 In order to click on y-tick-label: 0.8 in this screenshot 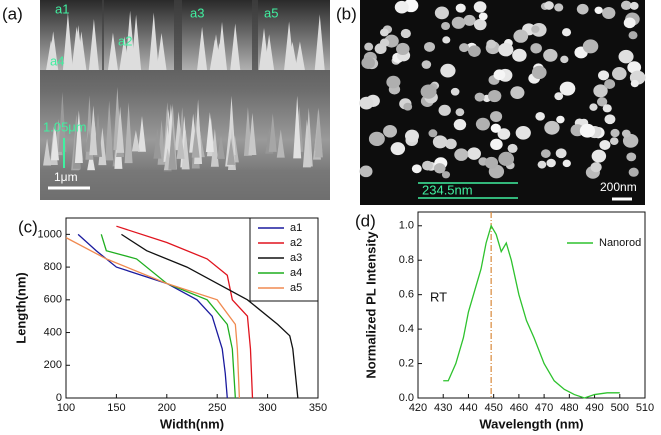, I will do `click(406, 260)`.